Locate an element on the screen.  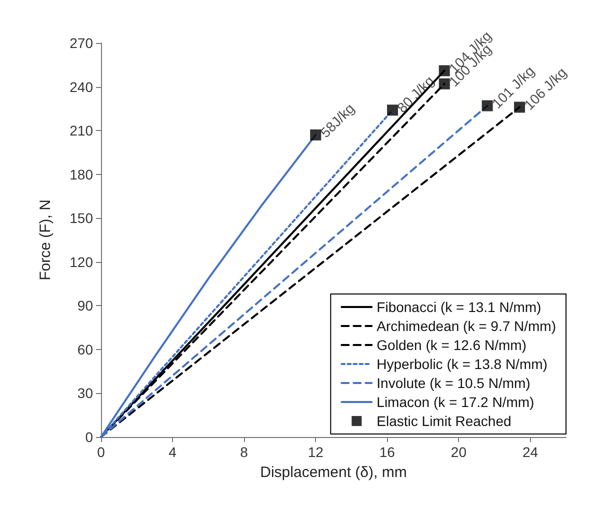
x-tick-label: 8 is located at coordinates (244, 452).